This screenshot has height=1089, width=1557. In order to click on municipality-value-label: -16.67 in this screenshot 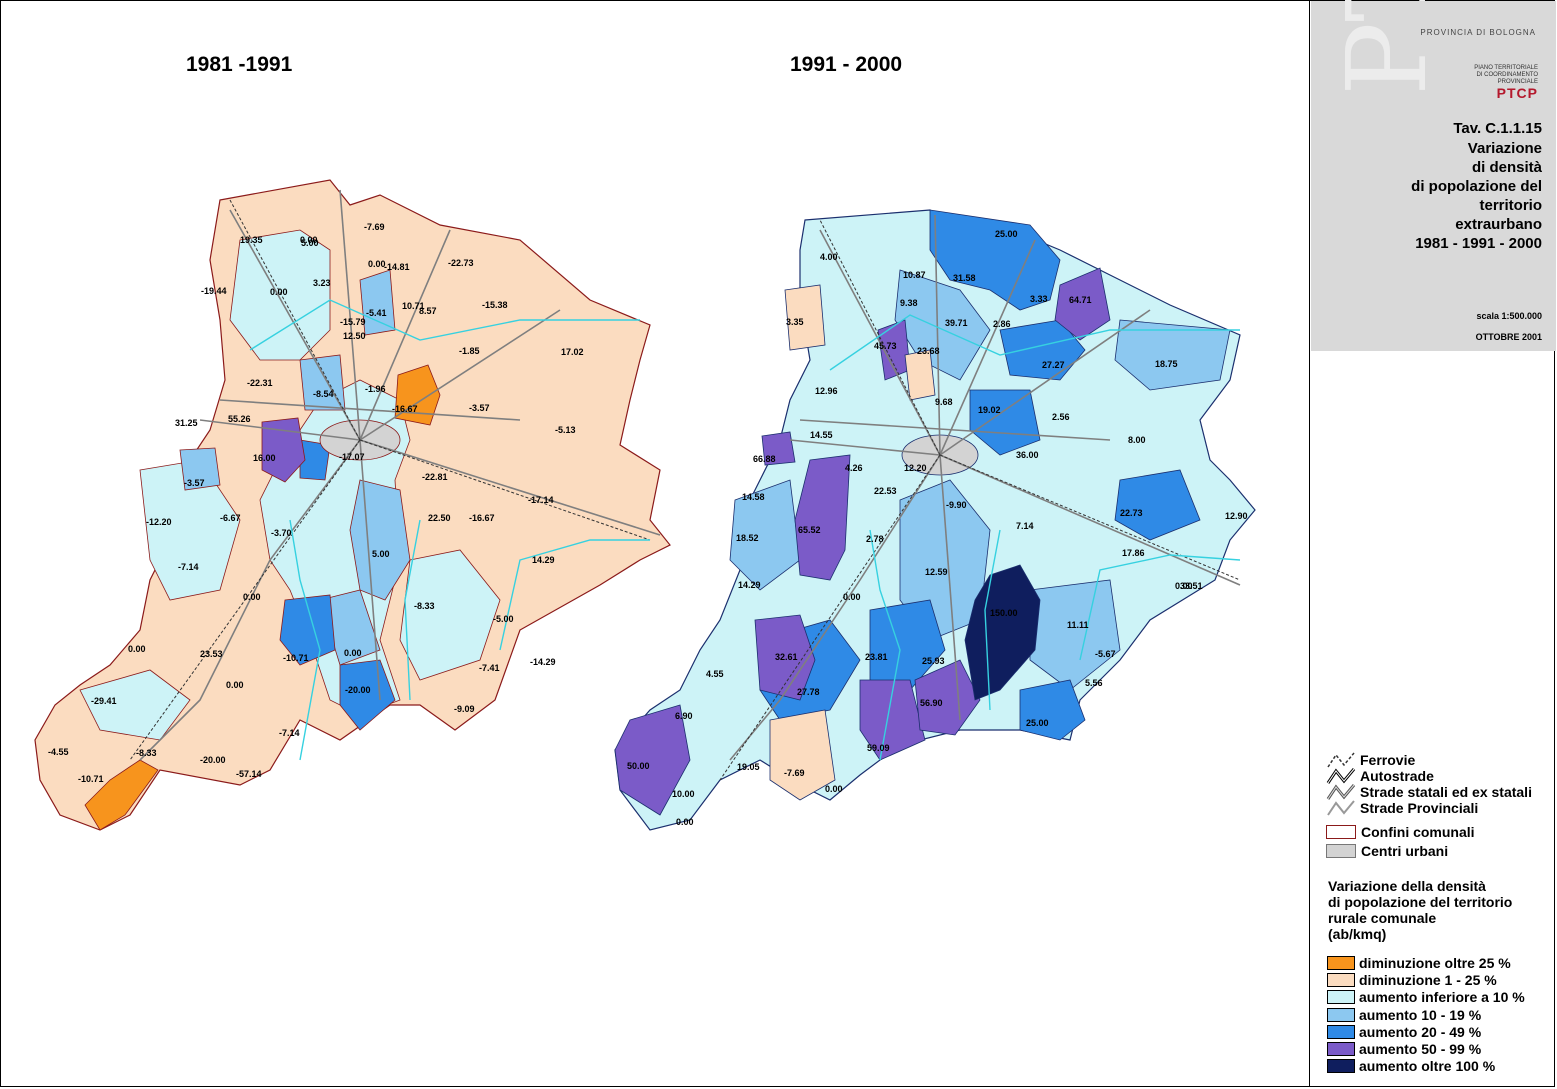, I will do `click(482, 518)`.